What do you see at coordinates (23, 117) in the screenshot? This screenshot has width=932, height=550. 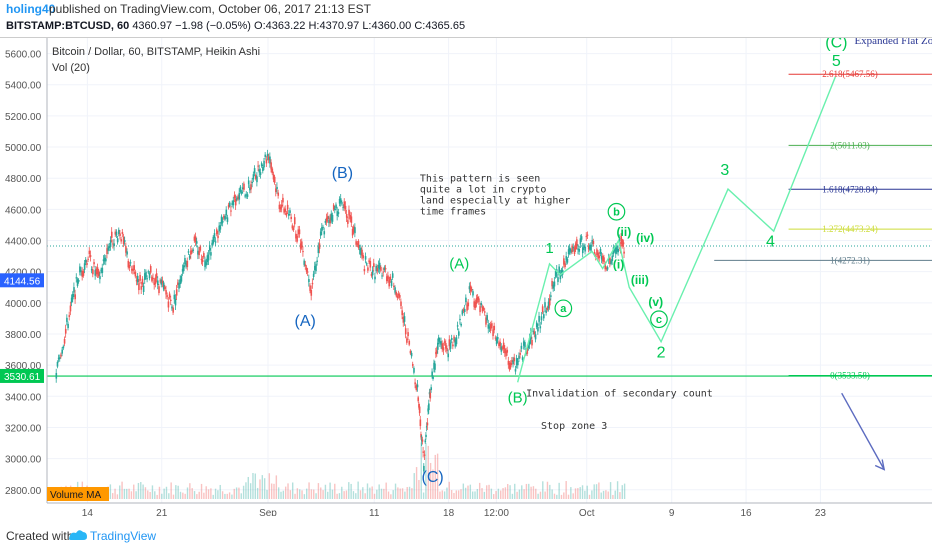 I see `price-tick-label: 5200.00` at bounding box center [23, 117].